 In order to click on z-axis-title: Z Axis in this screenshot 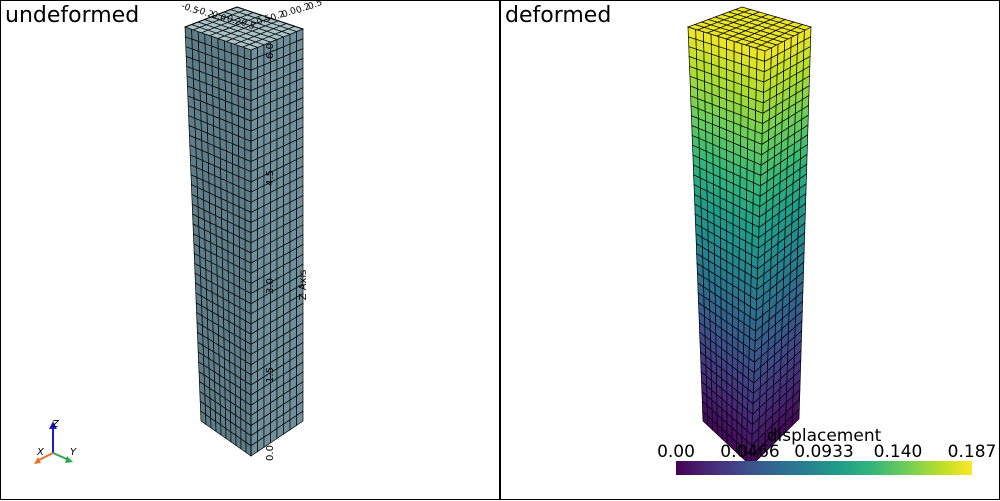, I will do `click(303, 285)`.